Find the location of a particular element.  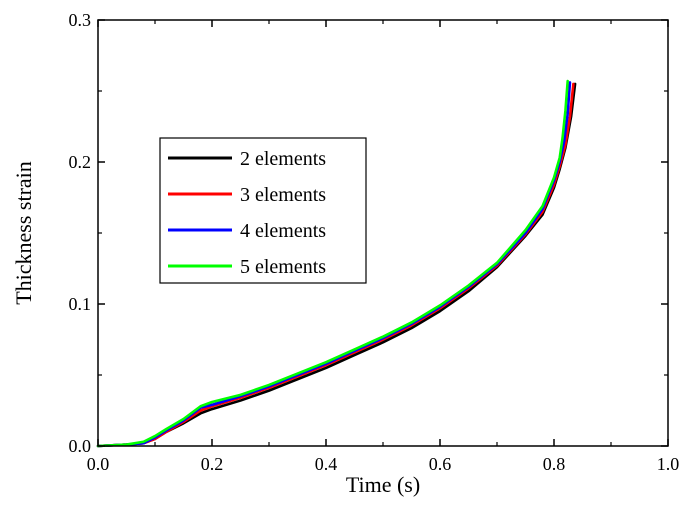

y-tick-label: 0.2 is located at coordinates (80, 162).